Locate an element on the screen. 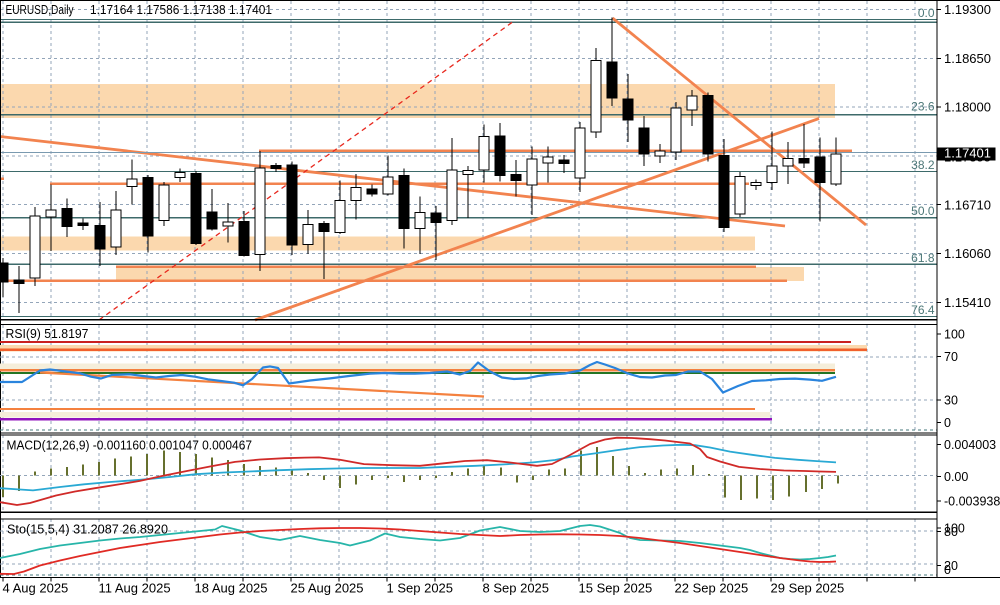  svg-text: 1.19300 is located at coordinates (967, 9).